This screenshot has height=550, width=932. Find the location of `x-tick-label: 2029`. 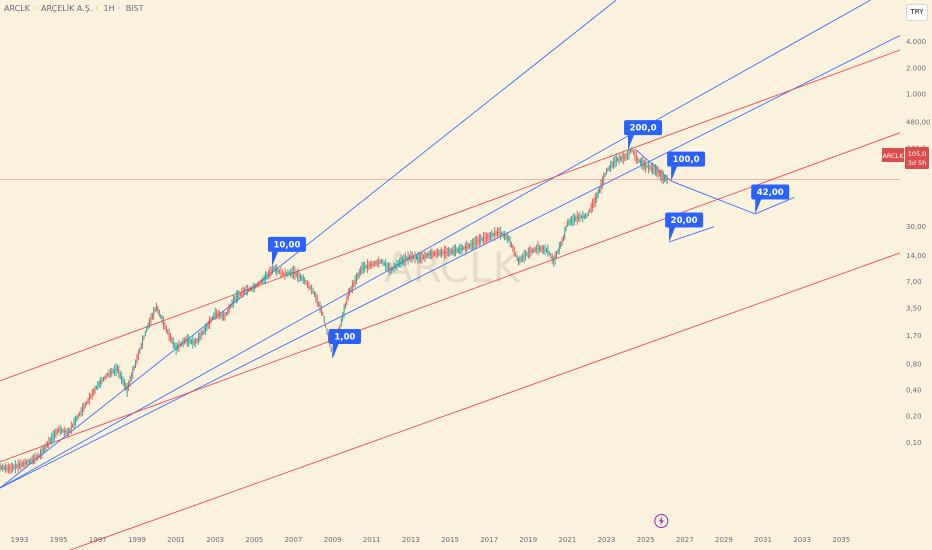

x-tick-label: 2029 is located at coordinates (724, 540).